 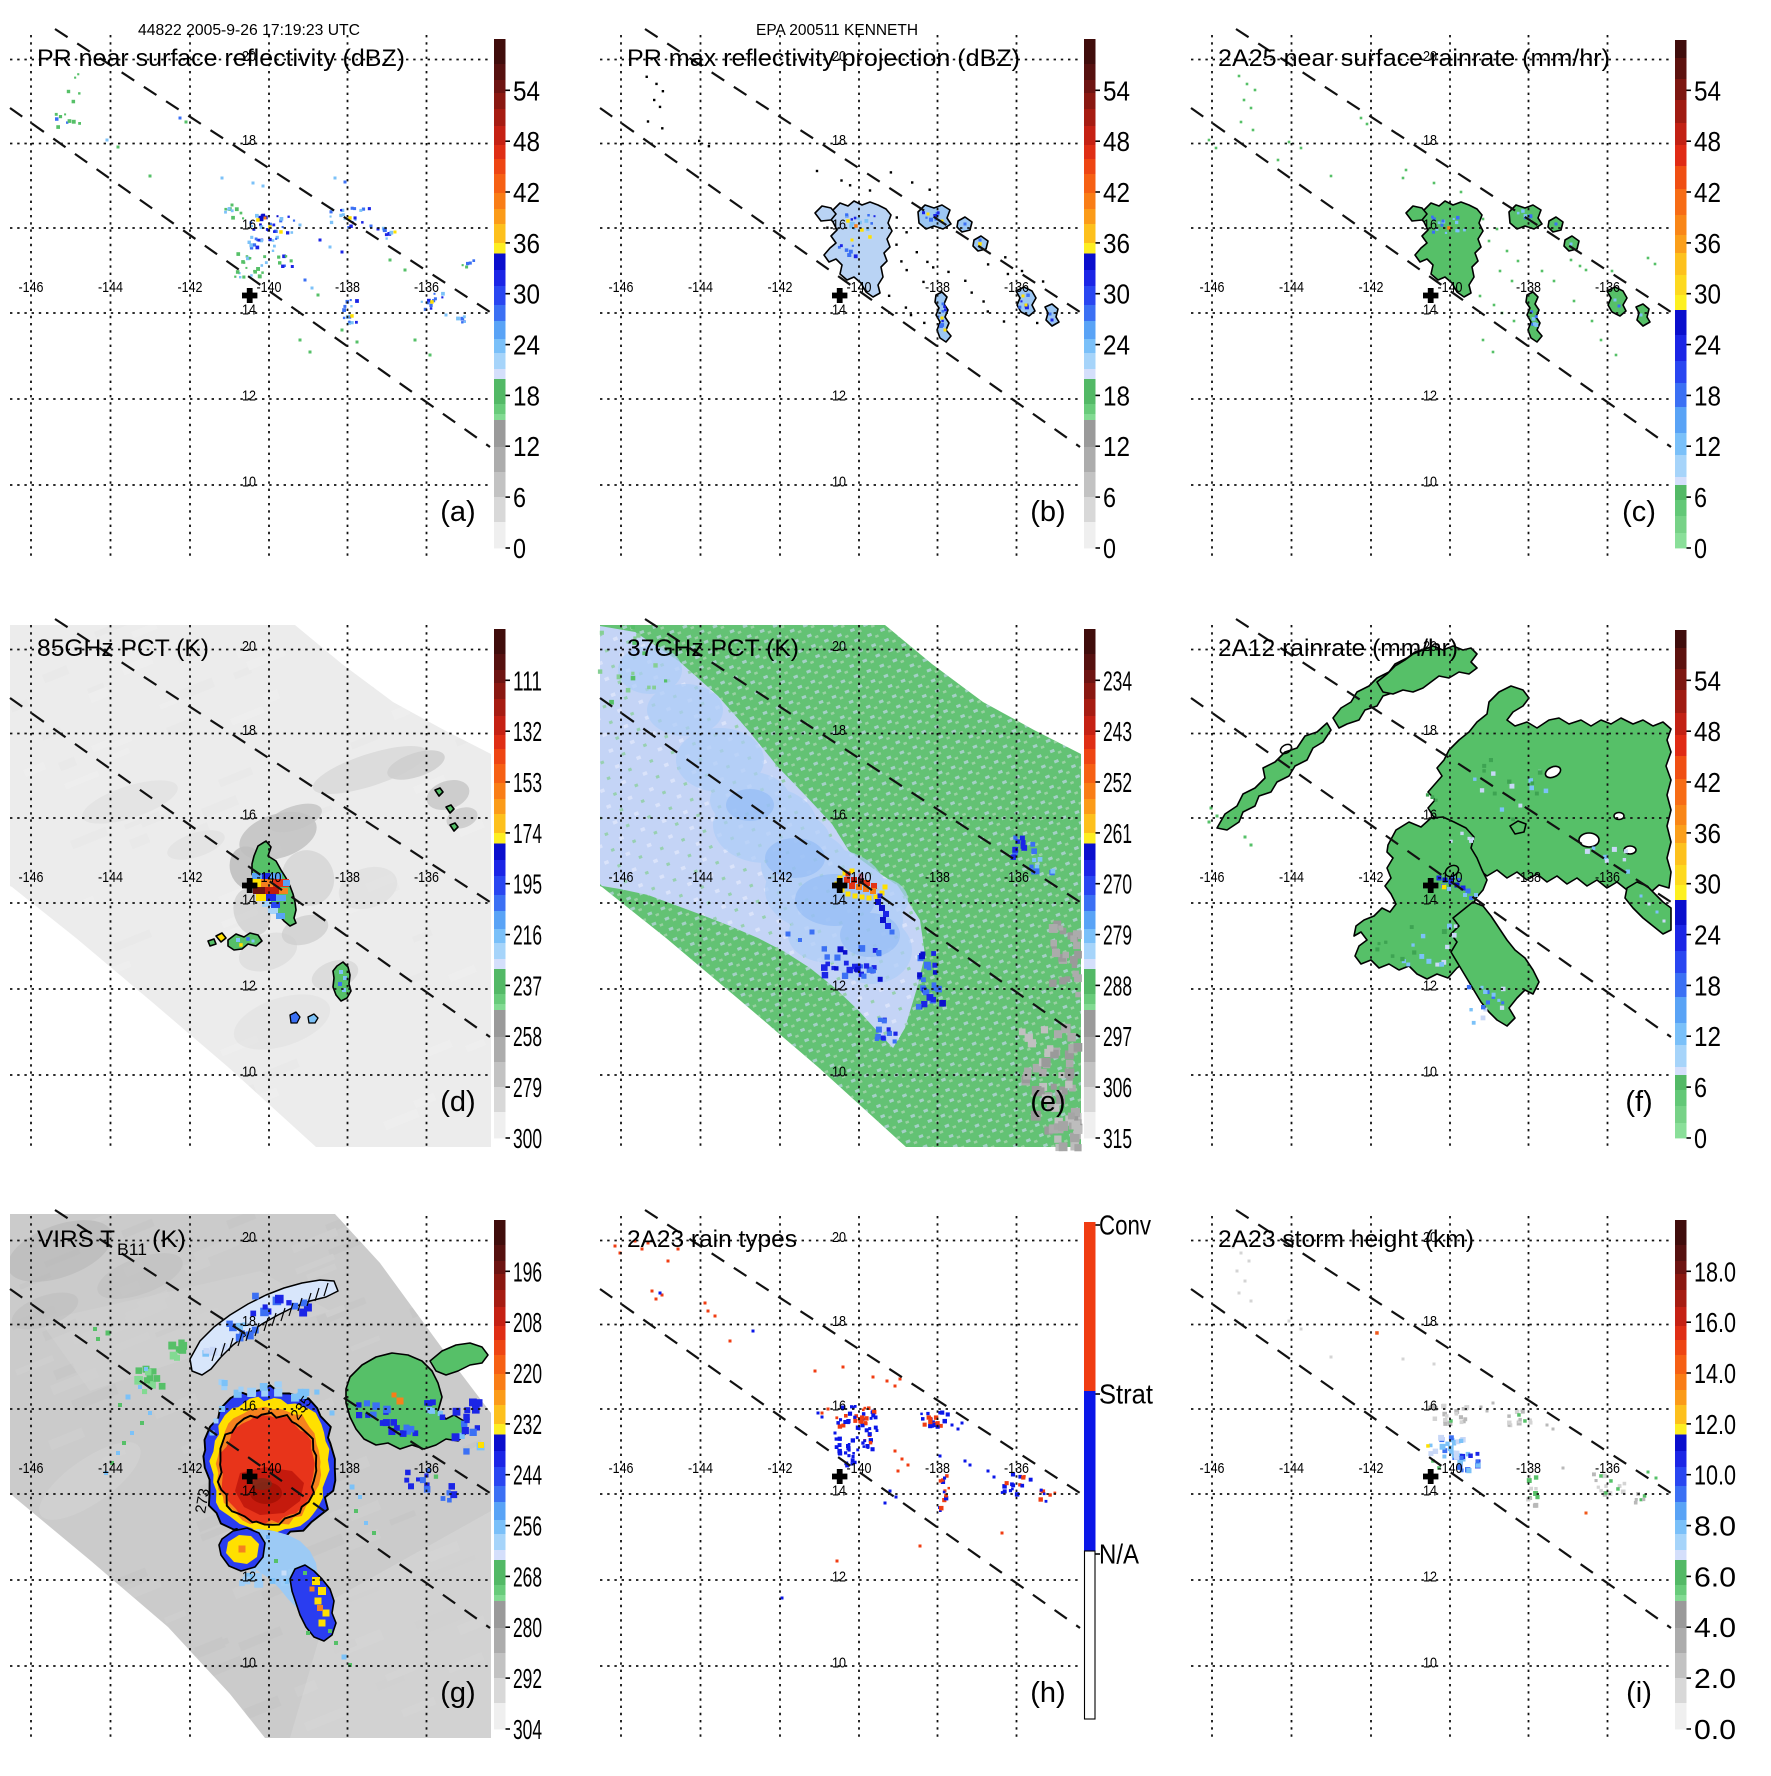 What do you see at coordinates (1119, 1554) in the screenshot?
I see `svg-text: N/A` at bounding box center [1119, 1554].